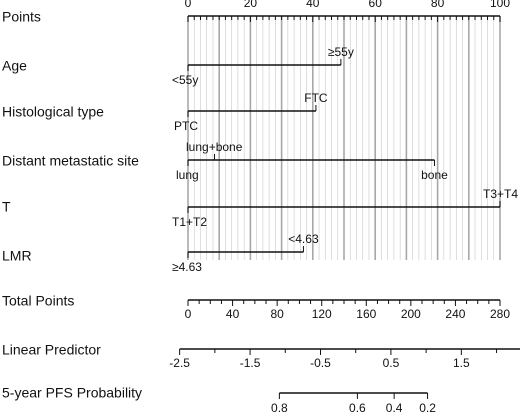 This screenshot has height=412, width=520. I want to click on tick-label: 0.6, so click(357, 406).